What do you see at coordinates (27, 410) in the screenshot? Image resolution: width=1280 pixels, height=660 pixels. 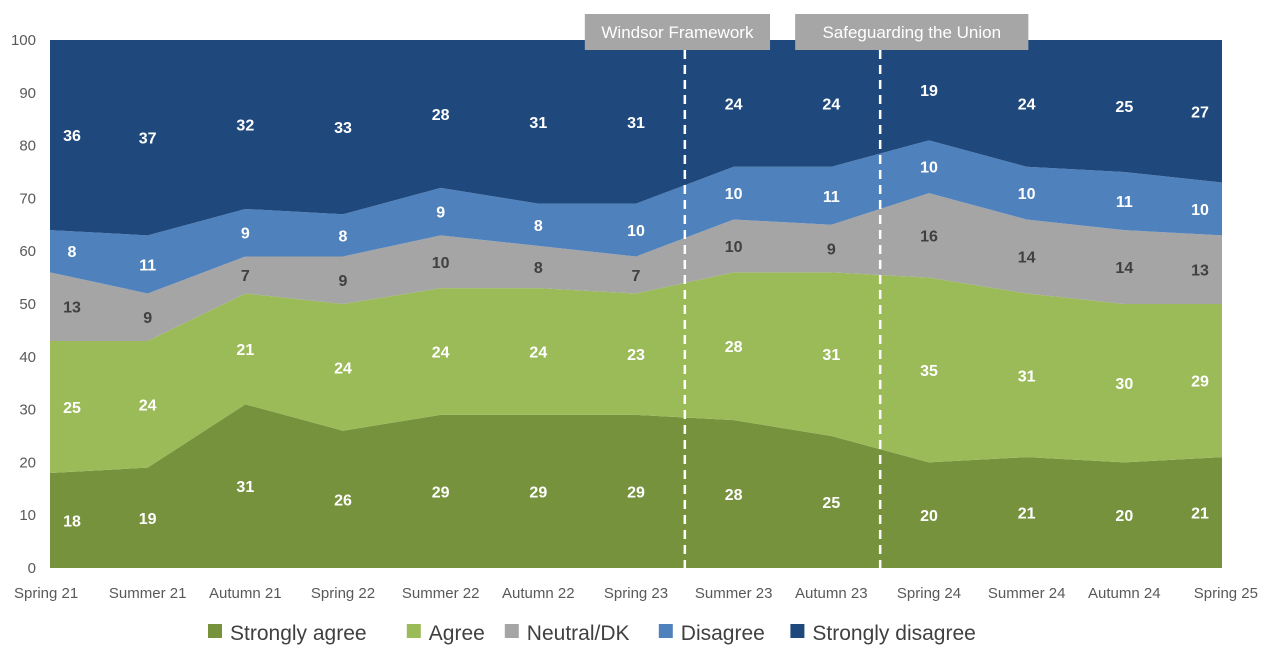 I see `y-tick-label: 30` at bounding box center [27, 410].